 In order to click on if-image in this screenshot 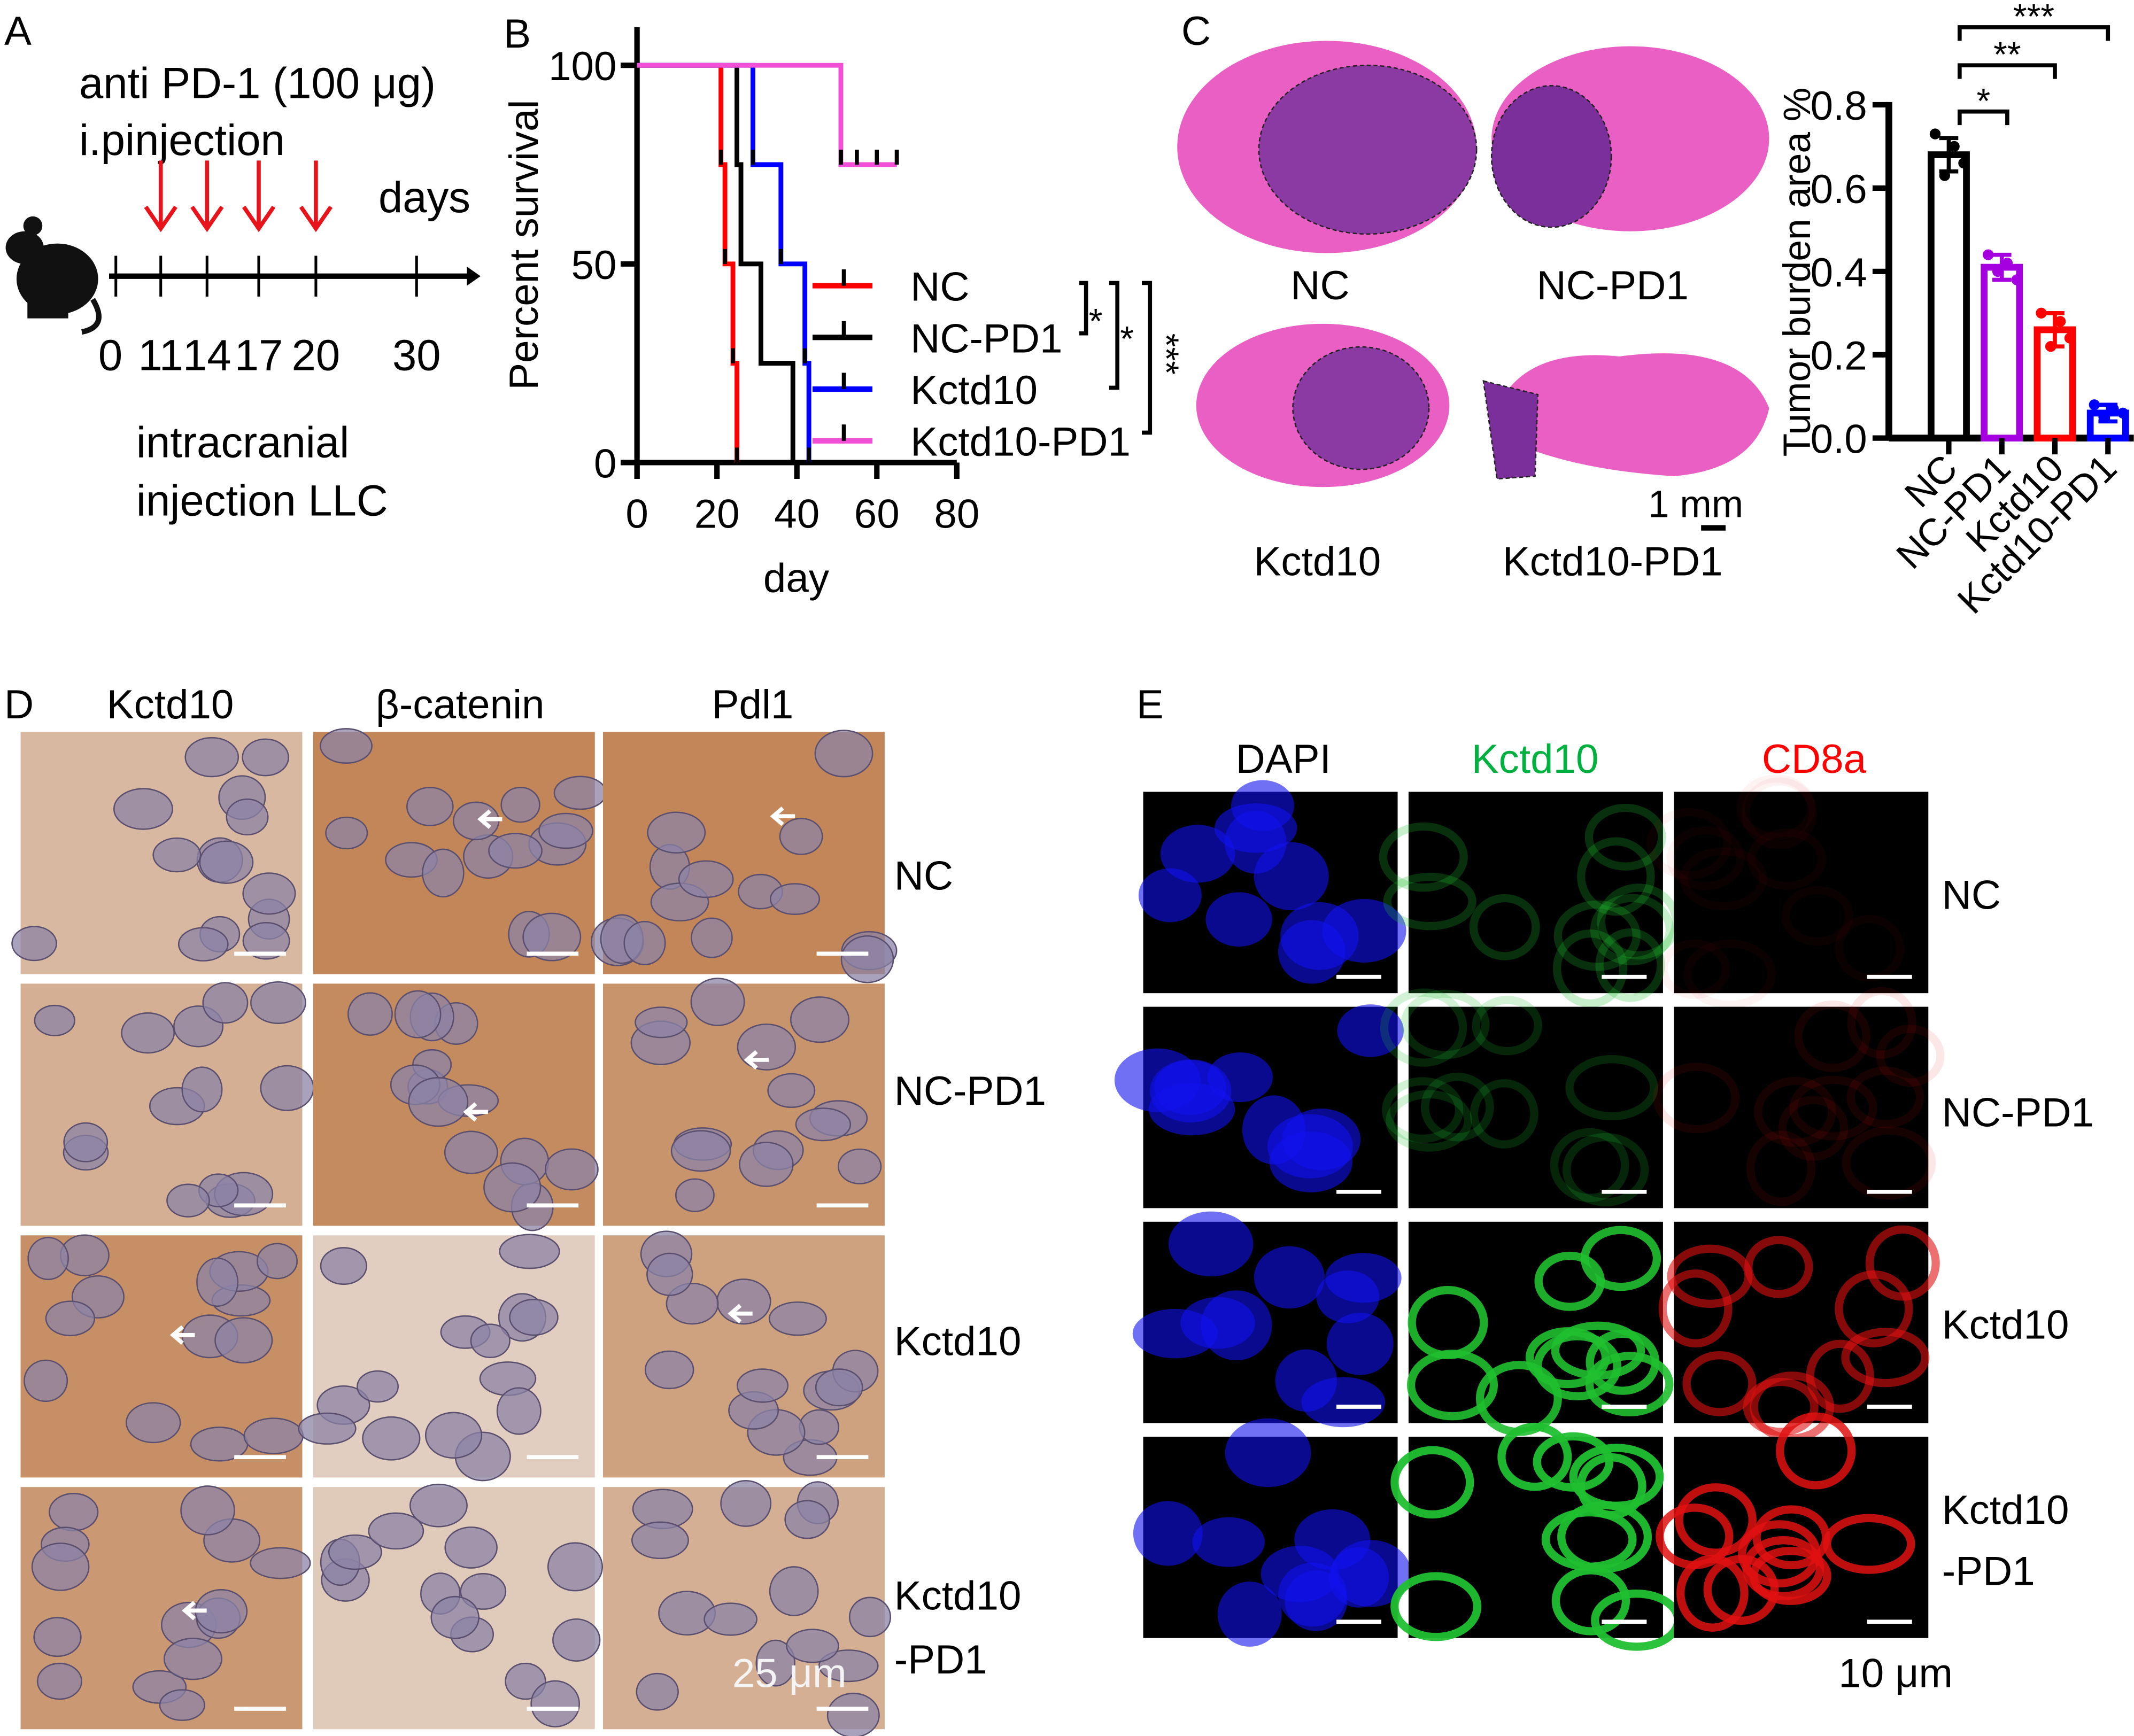, I will do `click(1535, 893)`.